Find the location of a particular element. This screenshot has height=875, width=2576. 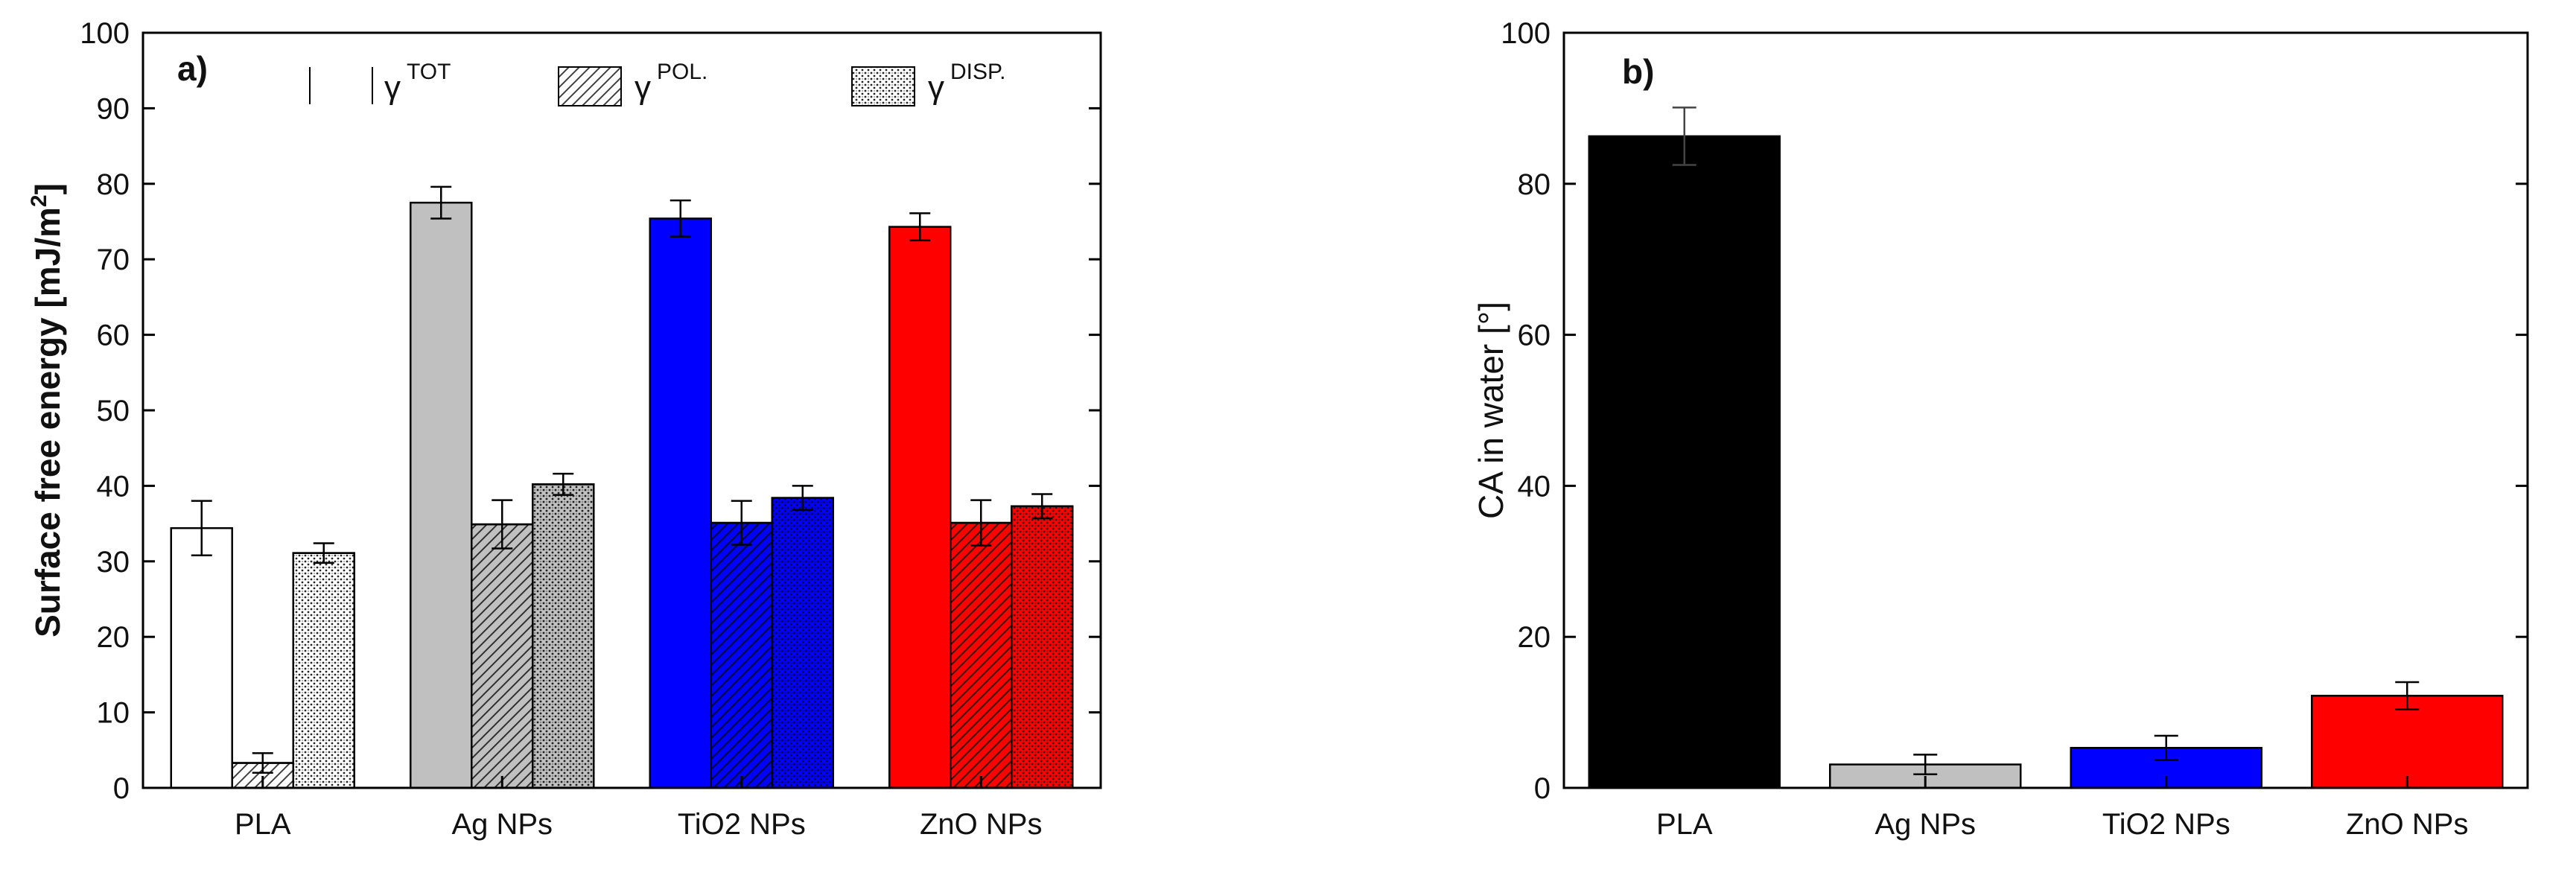

bar-pla is located at coordinates (1684, 462).